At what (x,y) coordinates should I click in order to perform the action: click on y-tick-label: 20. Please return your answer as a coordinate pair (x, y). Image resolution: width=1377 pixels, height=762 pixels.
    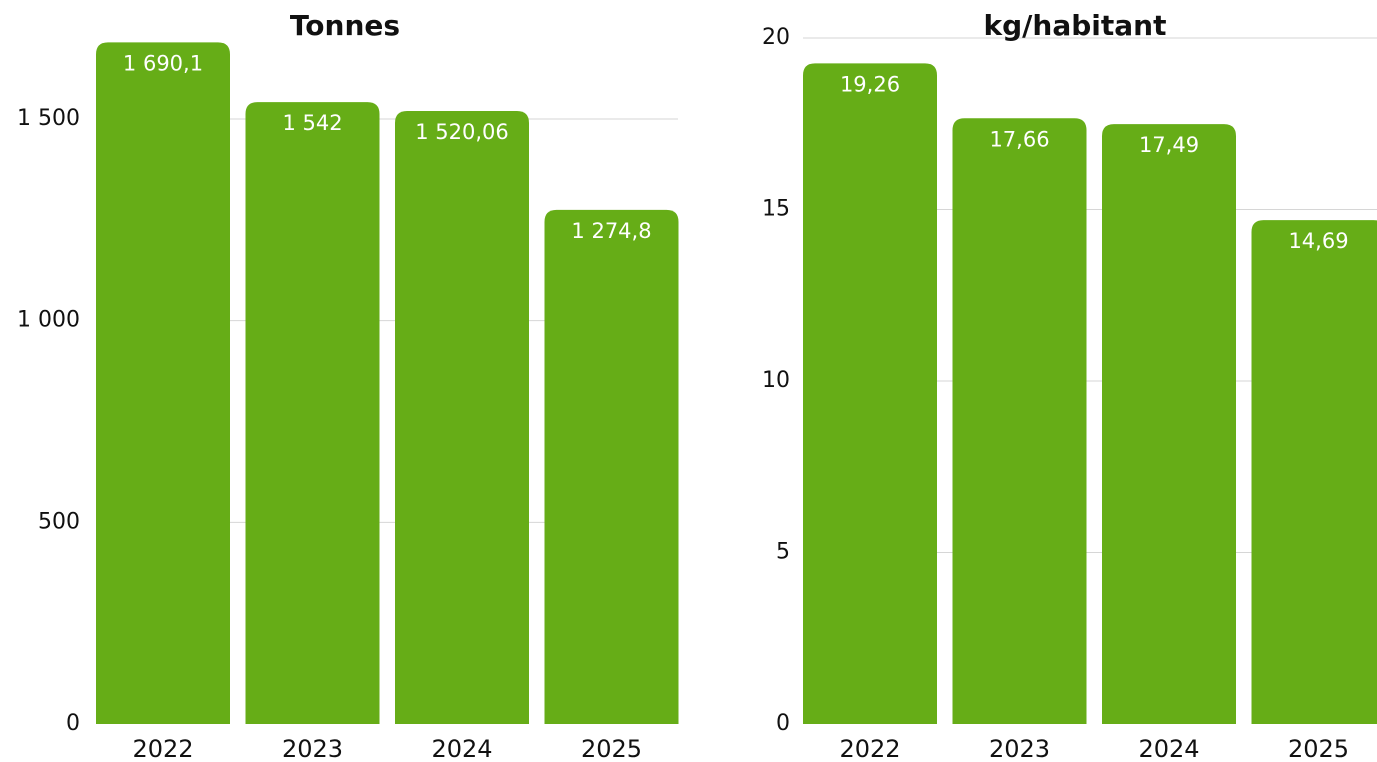
    Looking at the image, I should click on (776, 37).